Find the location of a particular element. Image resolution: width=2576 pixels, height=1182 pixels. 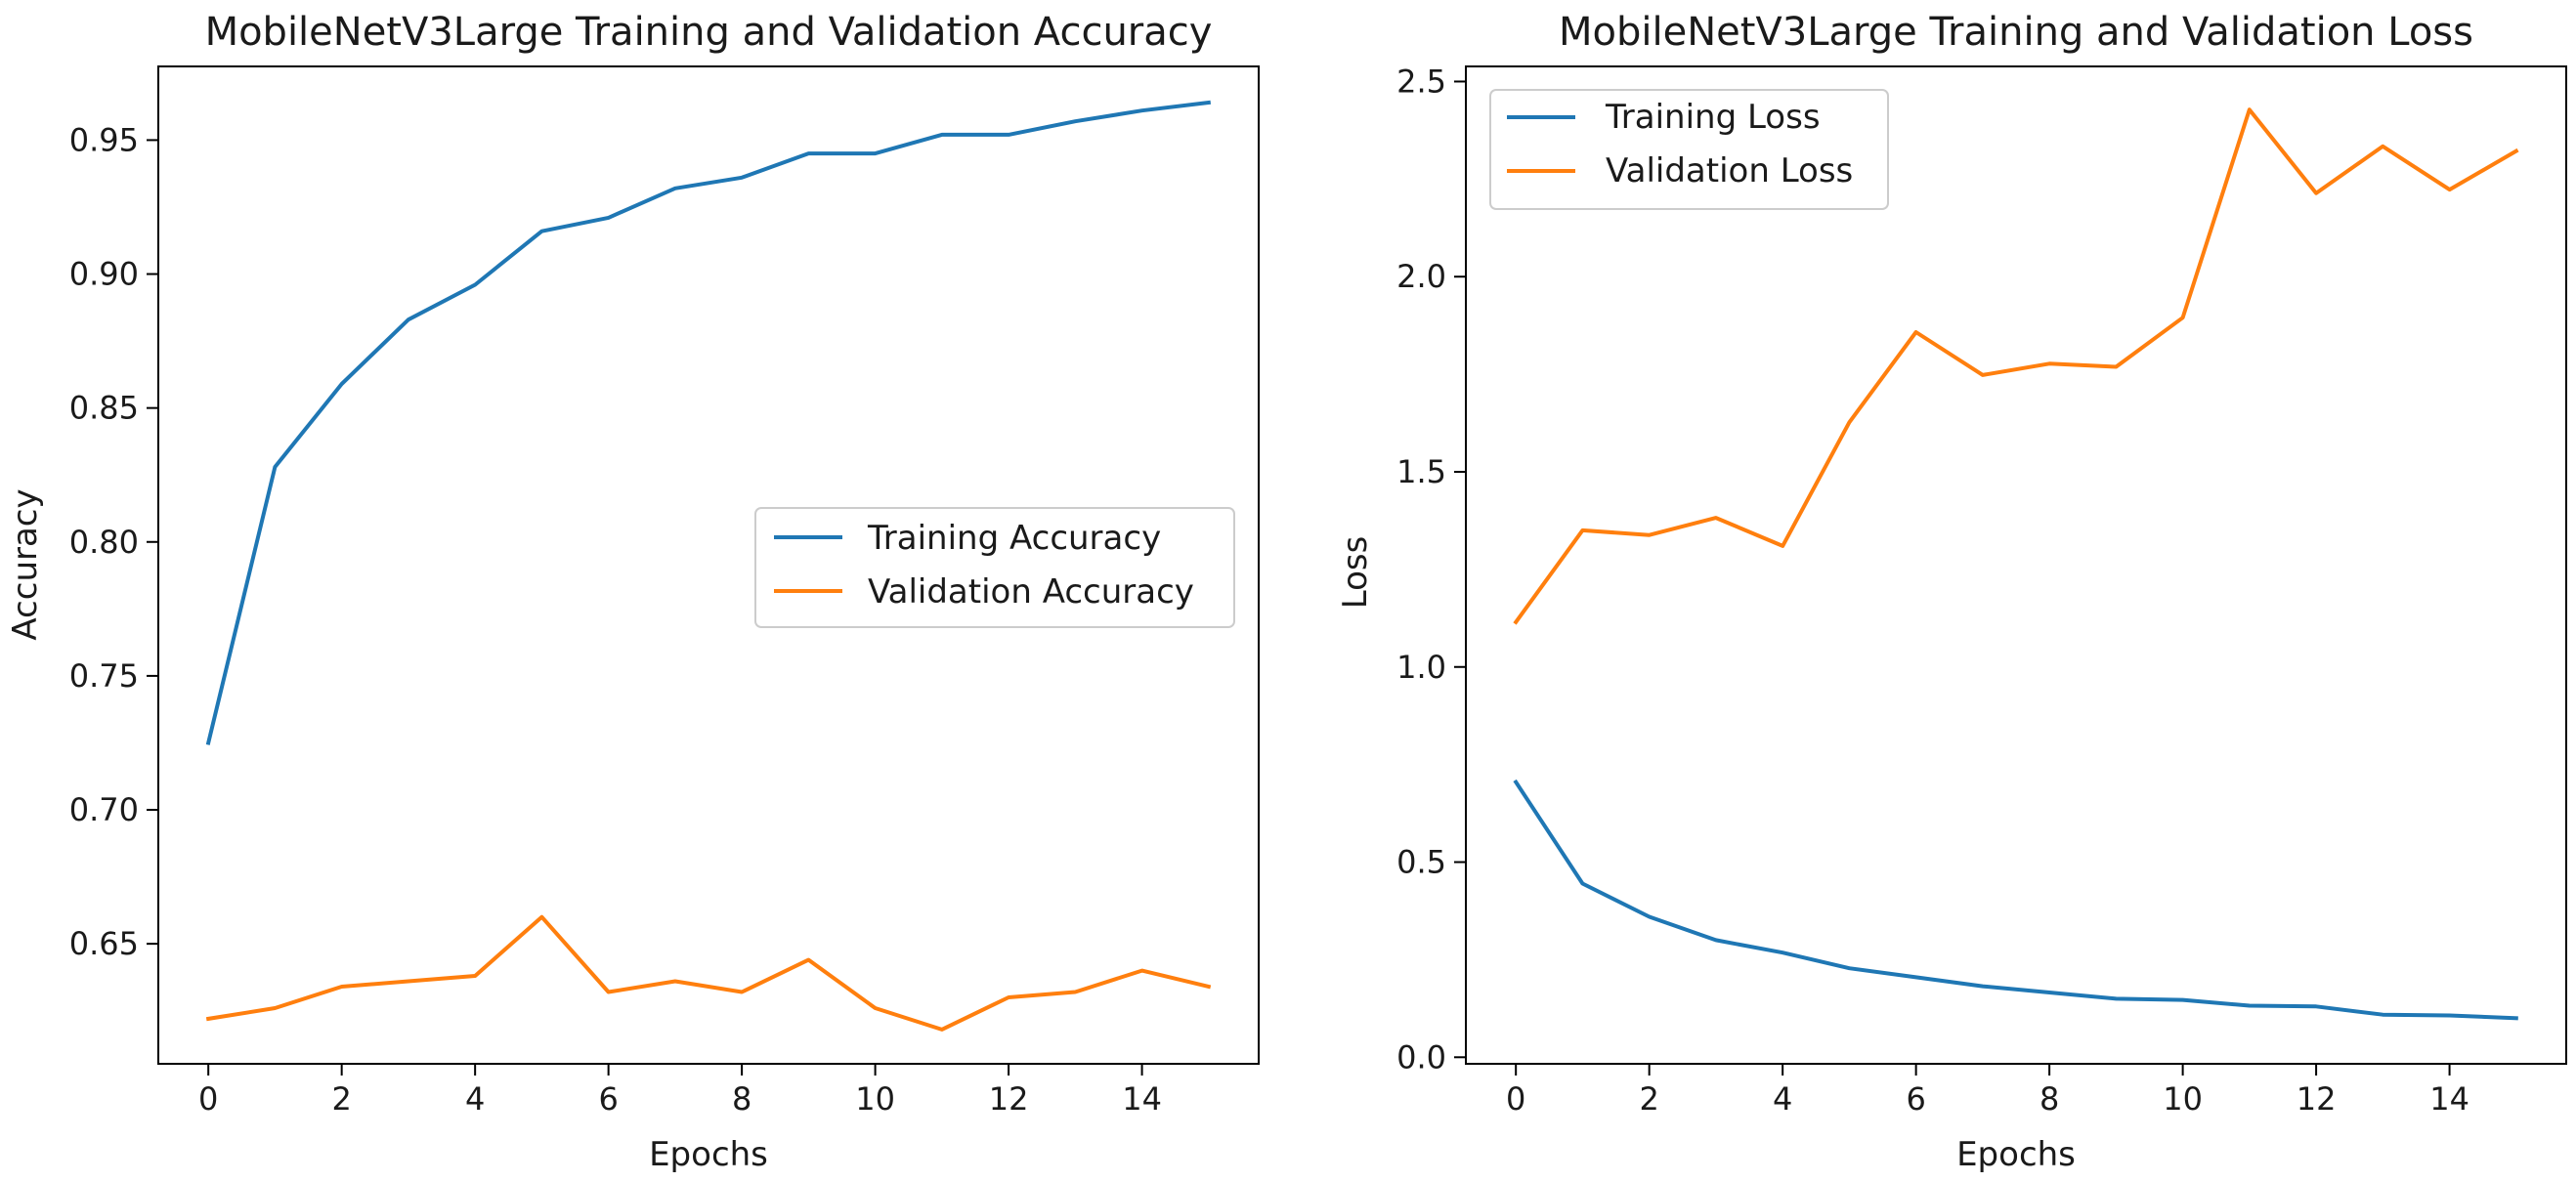

accuracy-y-axis-label: Accuracy is located at coordinates (26, 564).